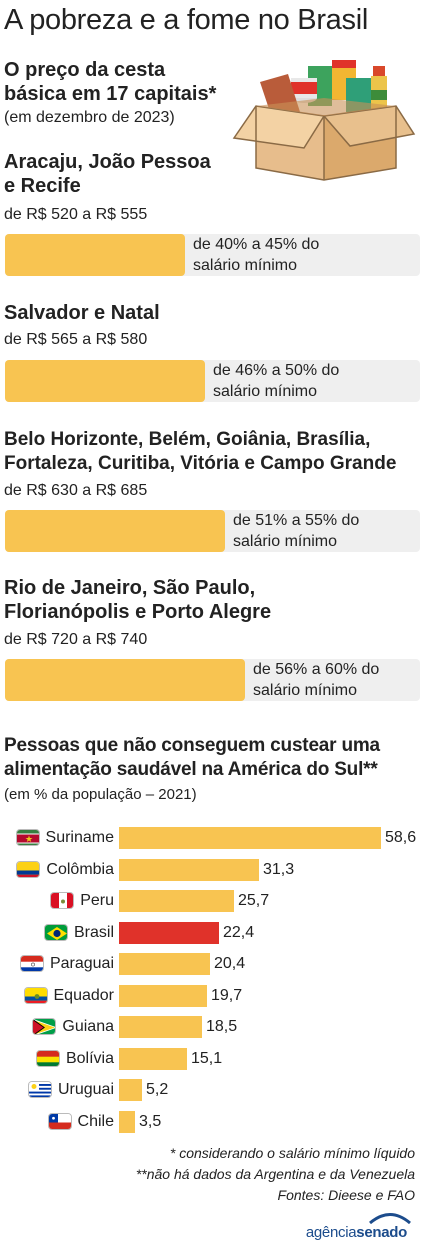 The width and height of the screenshot is (425, 1249). I want to click on salary-share-label: de 46% a 50% do salário mínimo, so click(276, 381).